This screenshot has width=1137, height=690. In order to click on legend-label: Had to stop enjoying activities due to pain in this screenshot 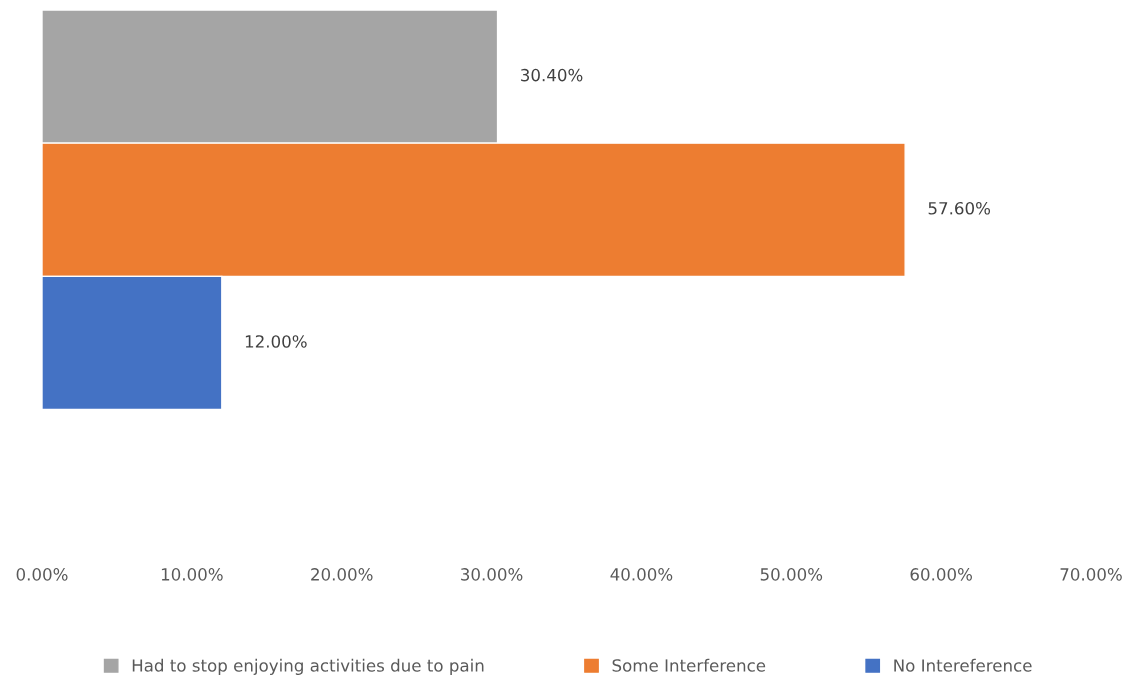, I will do `click(308, 666)`.